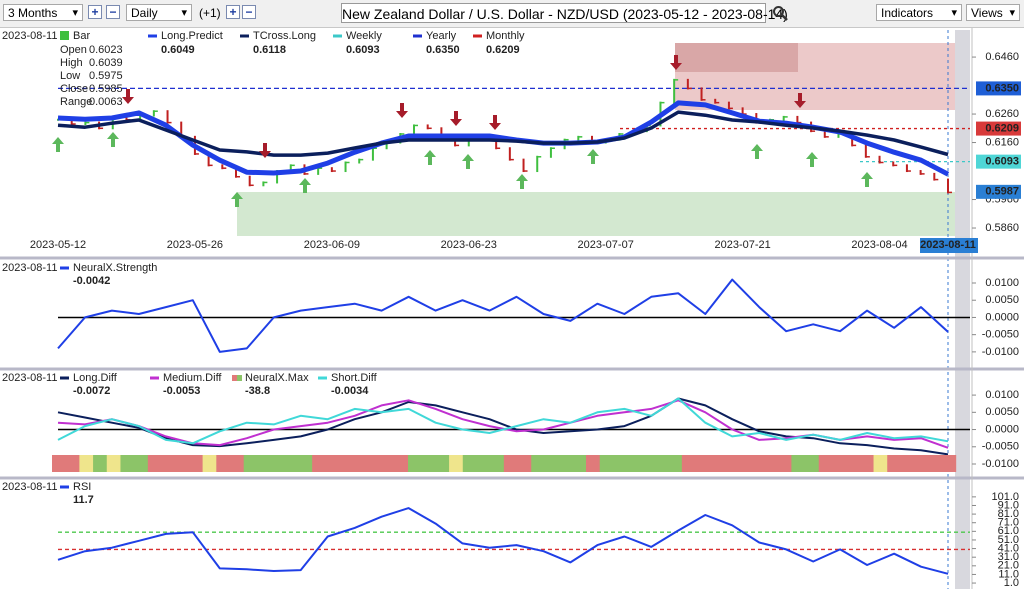  I want to click on ohlc-label: Close, so click(74, 89).